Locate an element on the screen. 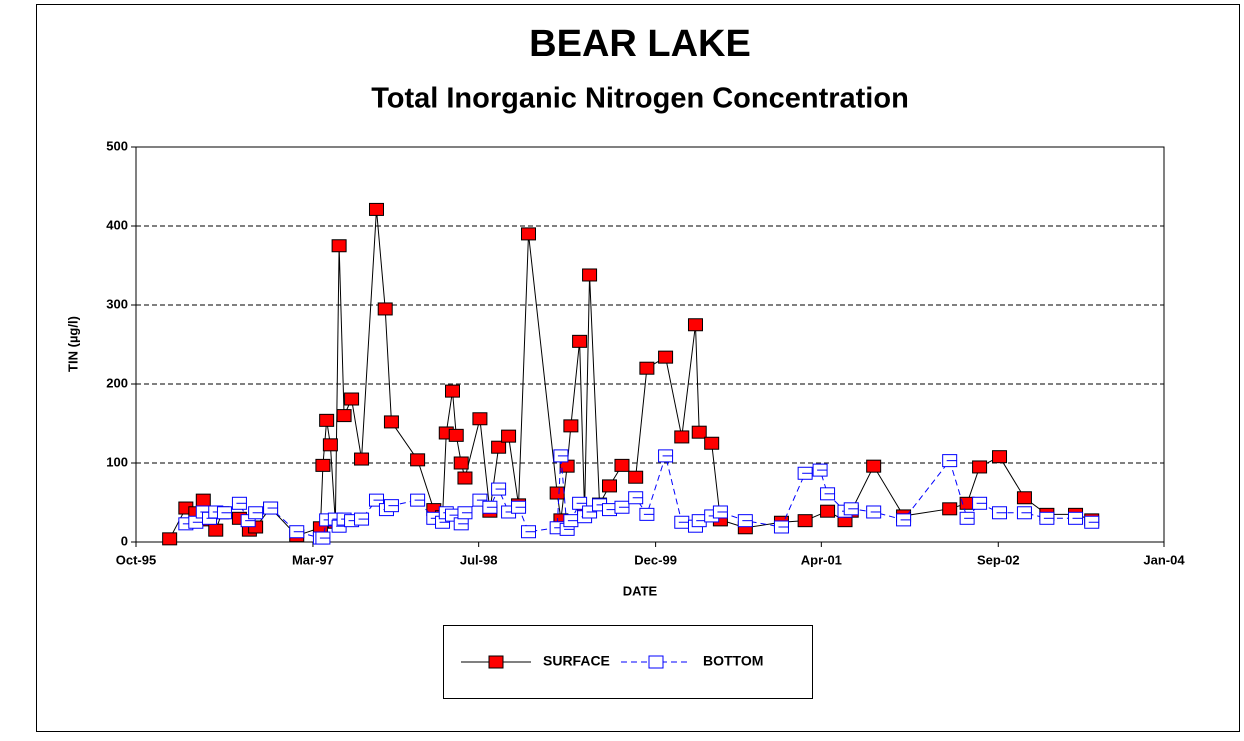 This screenshot has height=741, width=1244. y-tick-label: 100 is located at coordinates (117, 461).